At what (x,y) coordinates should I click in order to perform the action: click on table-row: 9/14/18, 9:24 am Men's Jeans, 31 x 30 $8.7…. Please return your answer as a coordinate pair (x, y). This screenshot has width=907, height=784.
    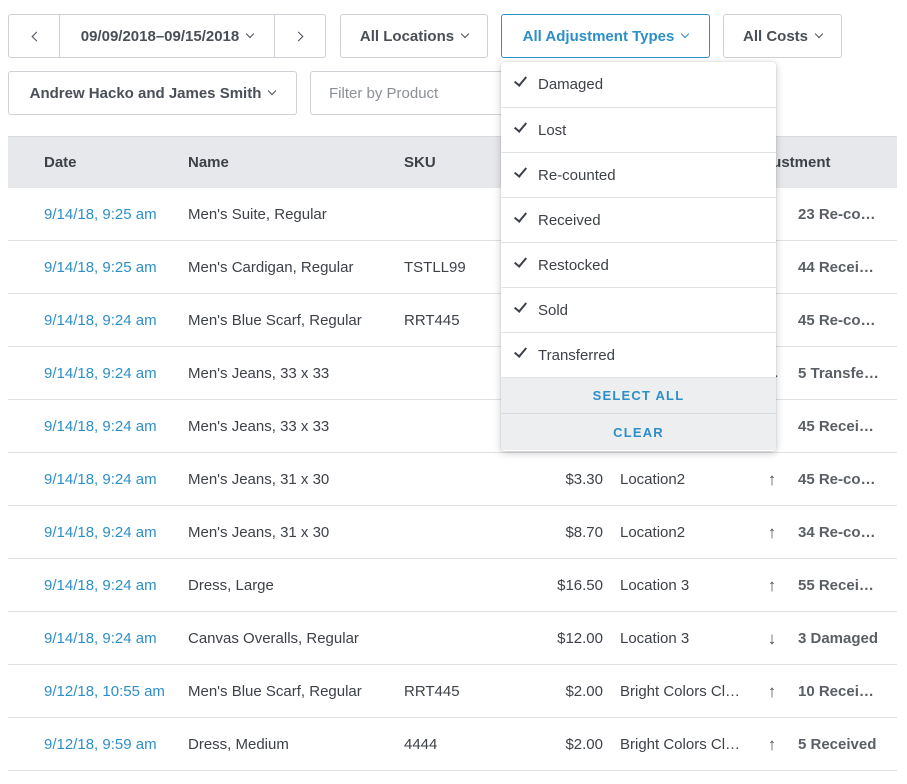
    Looking at the image, I should click on (452, 532).